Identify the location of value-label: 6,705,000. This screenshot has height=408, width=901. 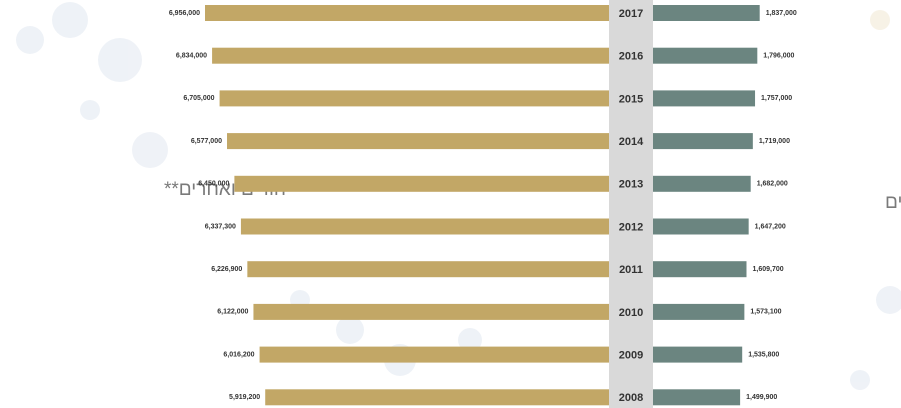
(198, 98).